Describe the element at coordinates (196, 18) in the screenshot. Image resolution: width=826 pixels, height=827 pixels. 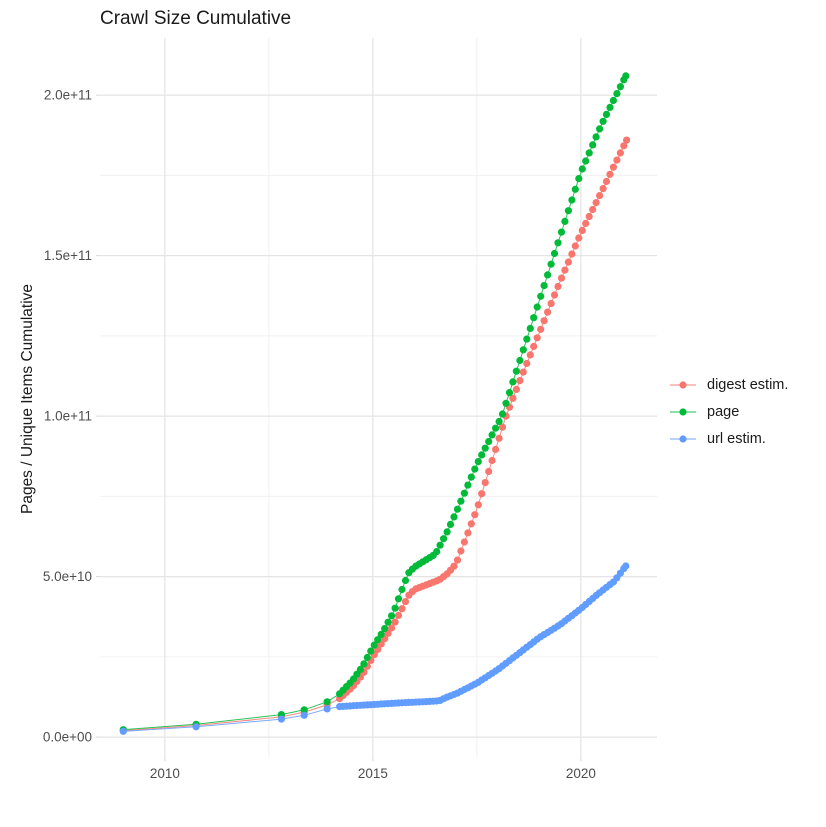
I see `chart-title: Crawl Size Cumulative` at that location.